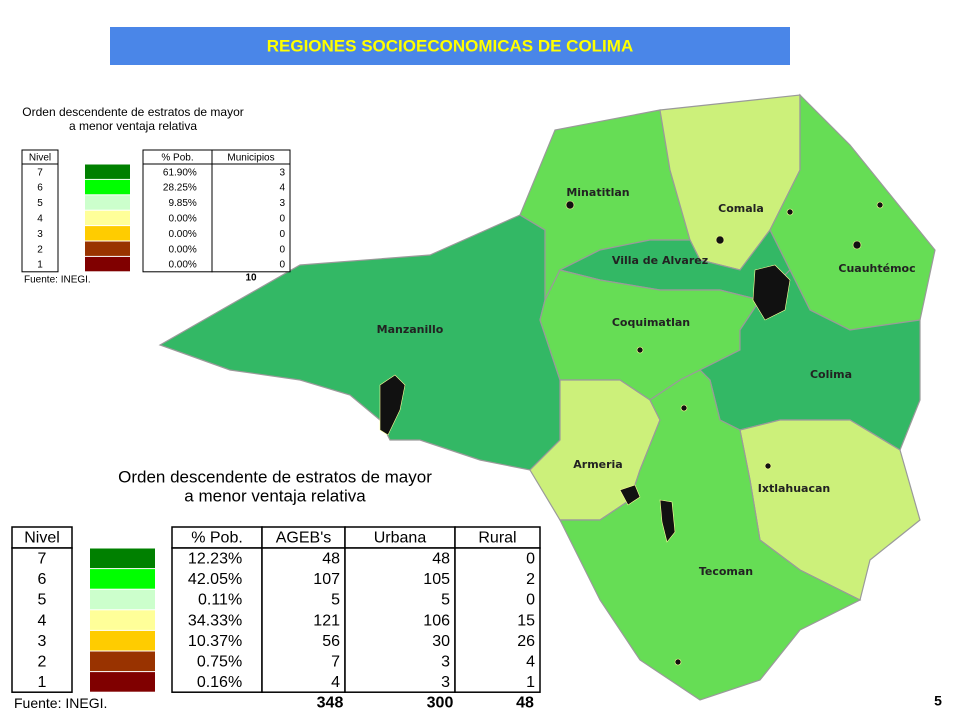 The height and width of the screenshot is (720, 960). I want to click on region, so click(710, 535).